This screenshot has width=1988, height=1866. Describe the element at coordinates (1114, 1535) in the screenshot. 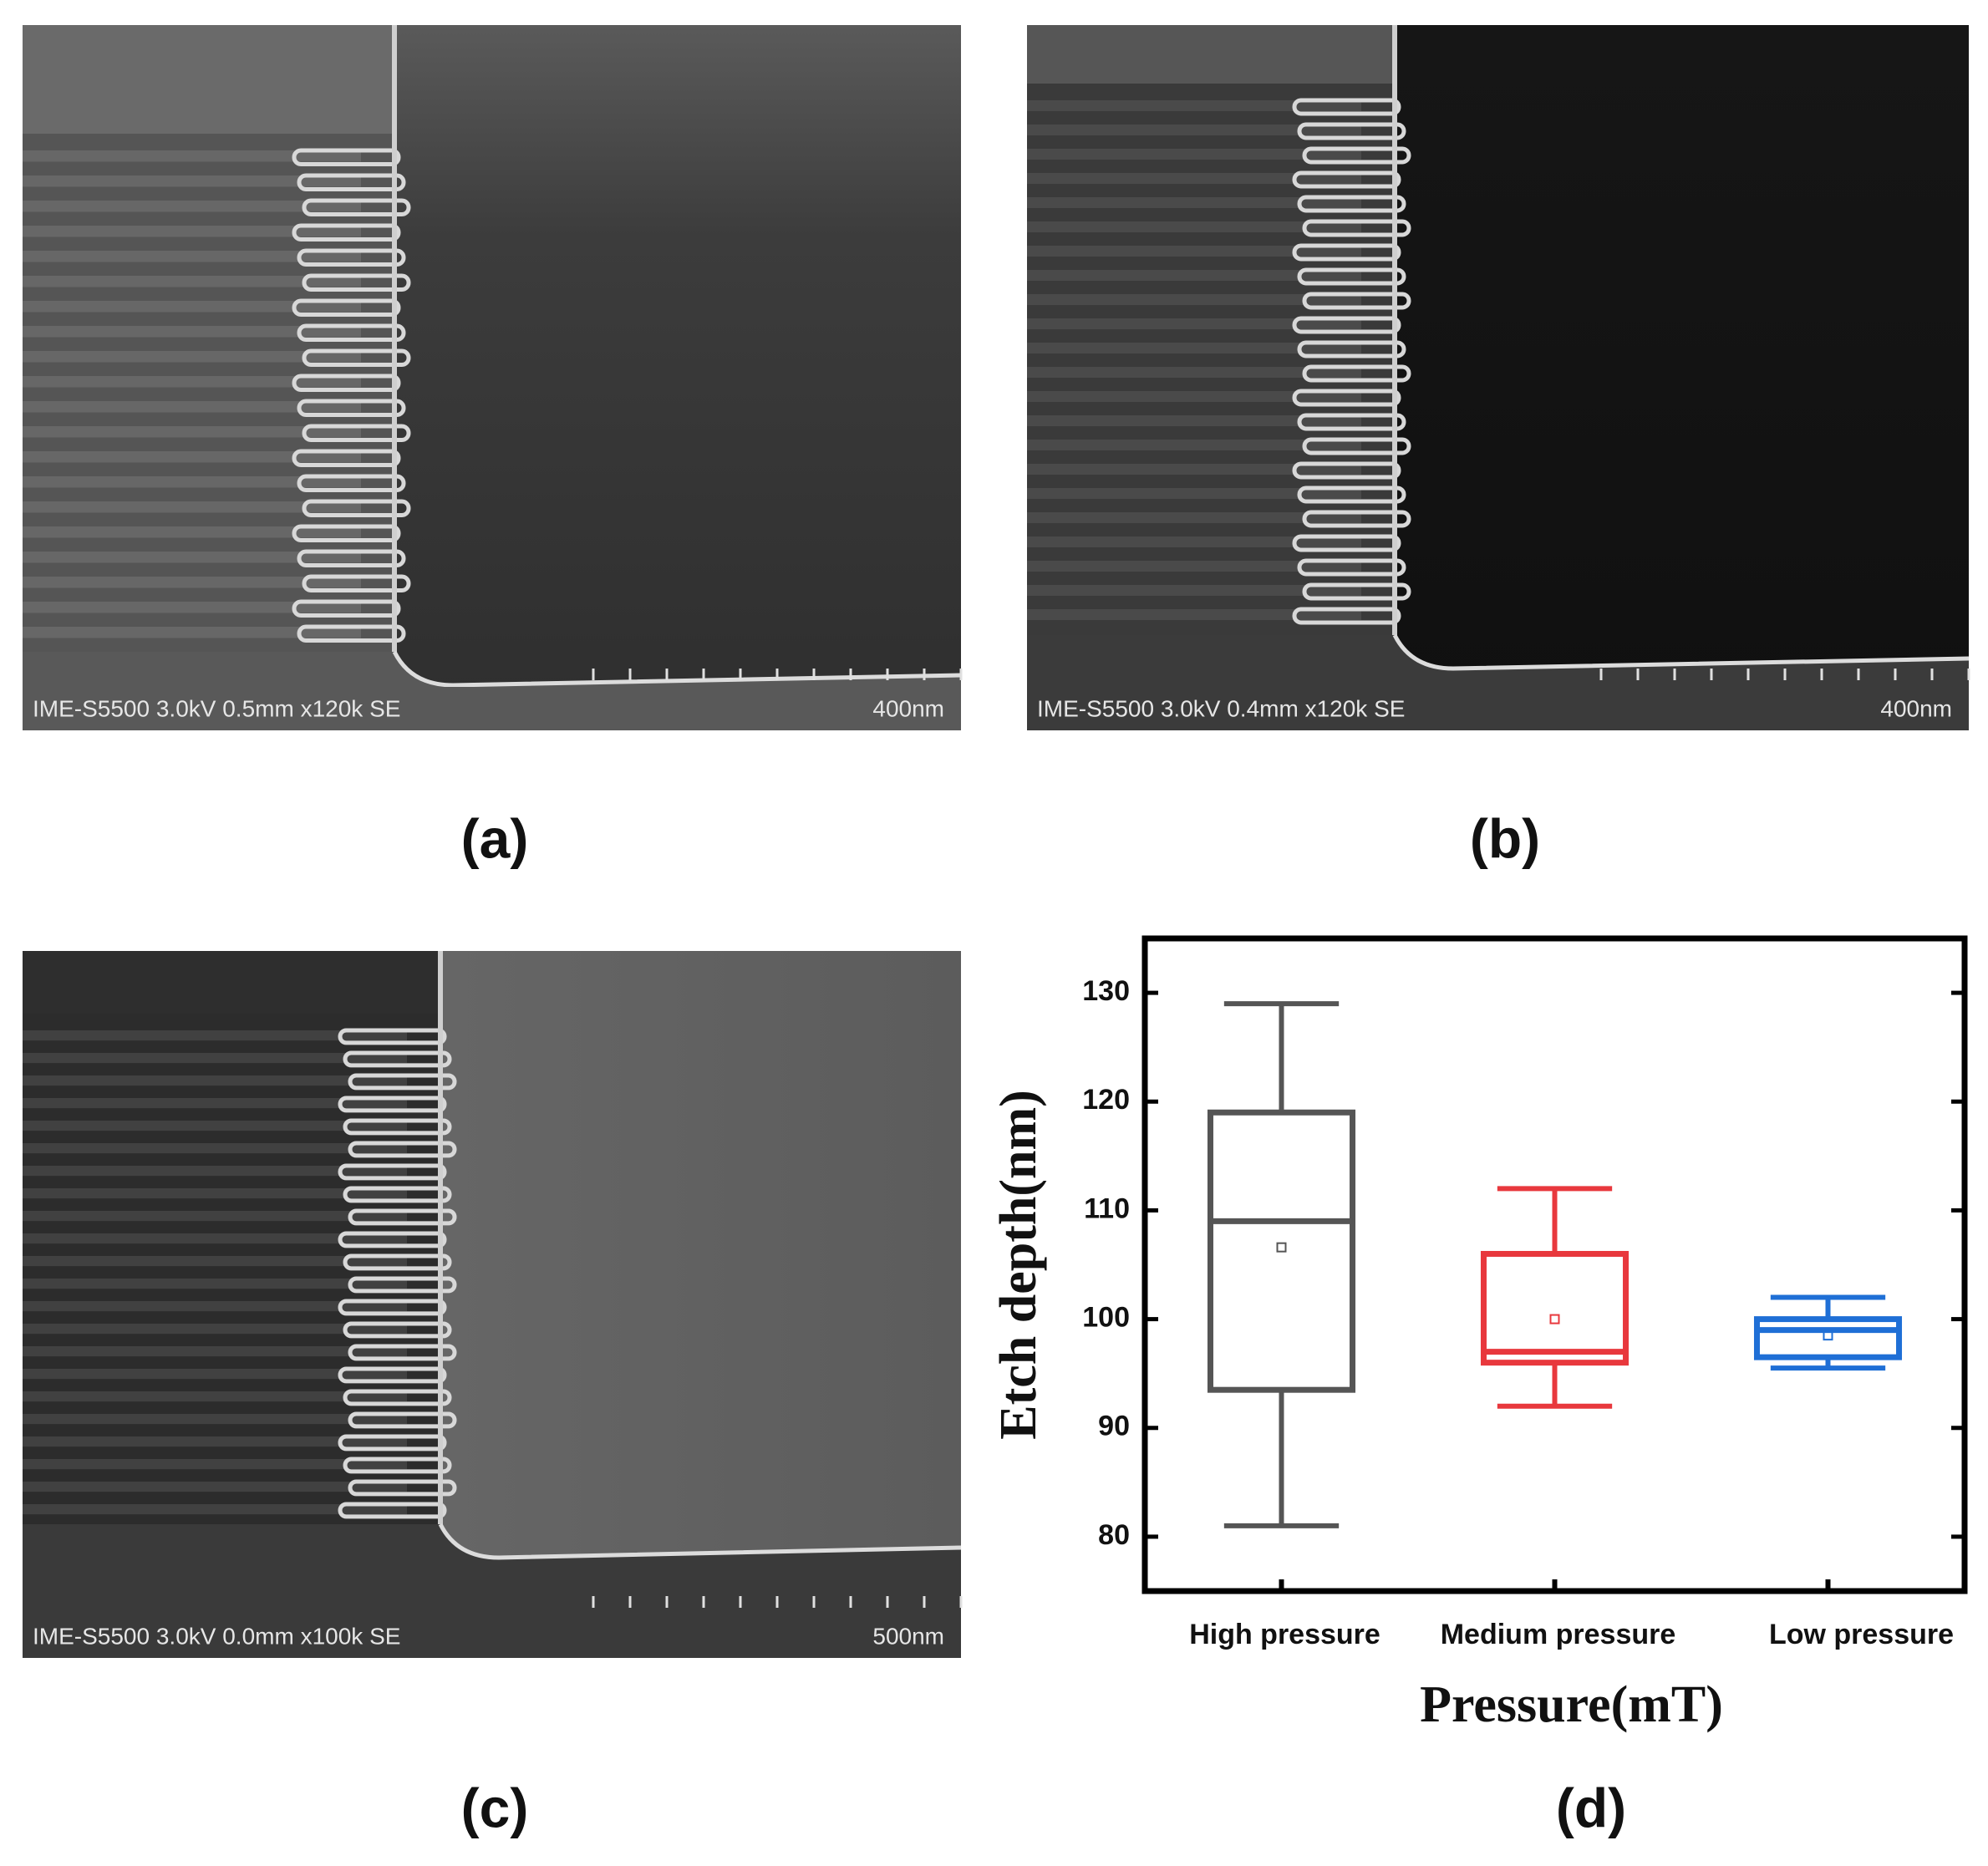

I see `y-tick-label: 80` at that location.